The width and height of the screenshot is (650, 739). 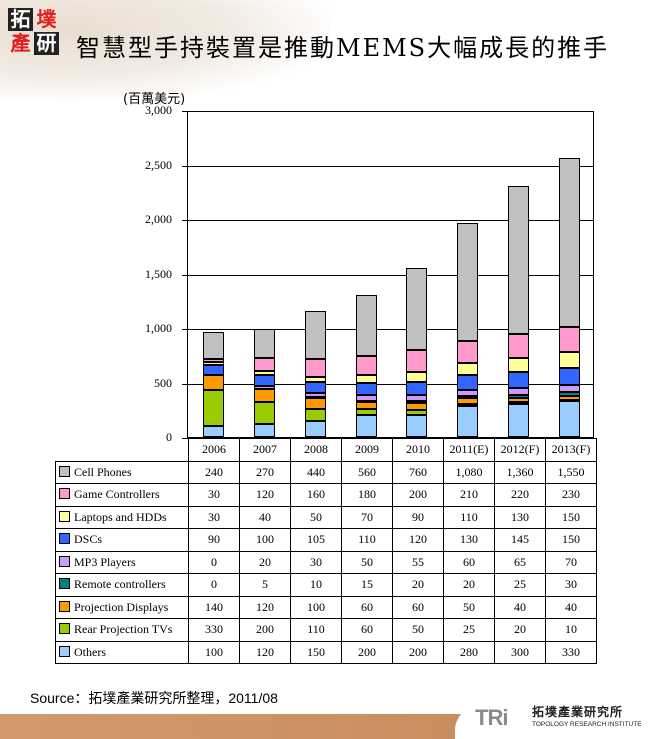 I want to click on footer-logo-area, so click(x=552, y=719).